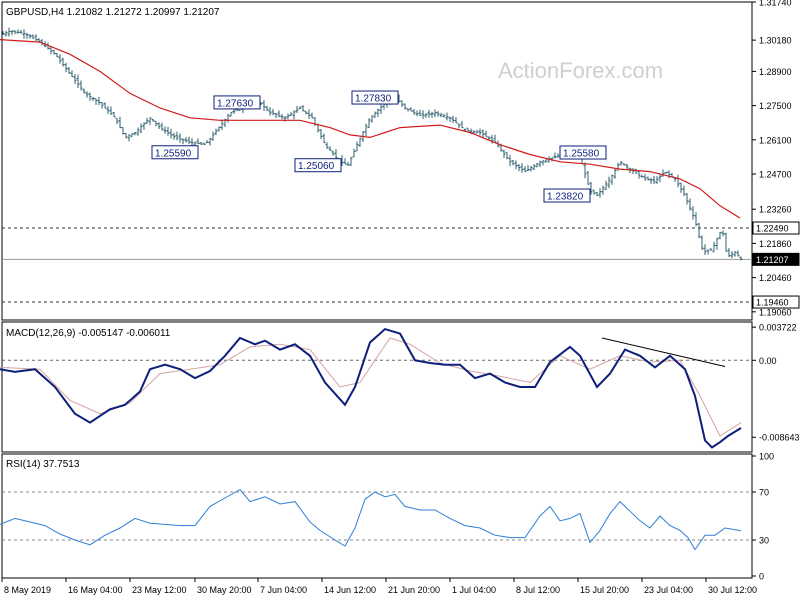 The height and width of the screenshot is (600, 800). Describe the element at coordinates (350, 590) in the screenshot. I see `x-tick-label: 14 Jun 12:00` at that location.